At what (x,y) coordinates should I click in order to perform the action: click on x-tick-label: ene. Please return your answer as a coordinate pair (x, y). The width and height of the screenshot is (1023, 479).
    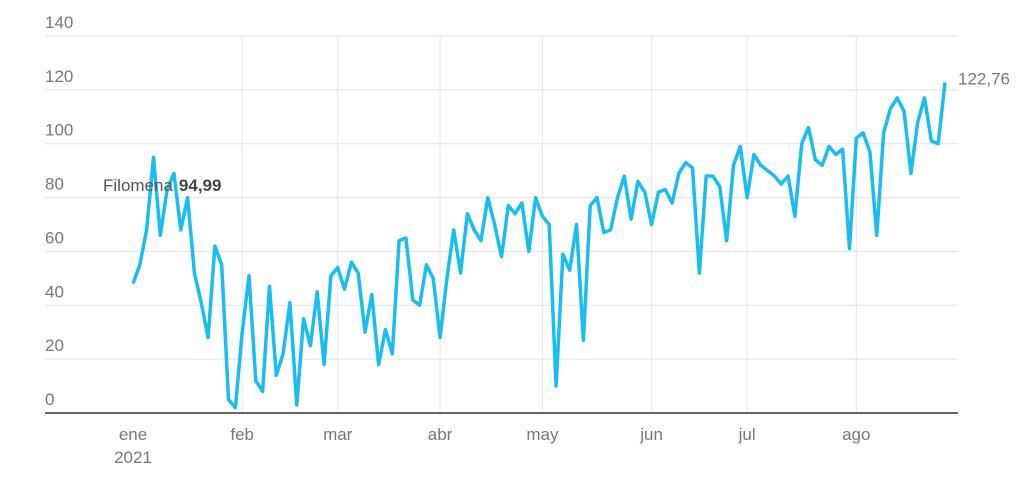
    Looking at the image, I should click on (133, 434).